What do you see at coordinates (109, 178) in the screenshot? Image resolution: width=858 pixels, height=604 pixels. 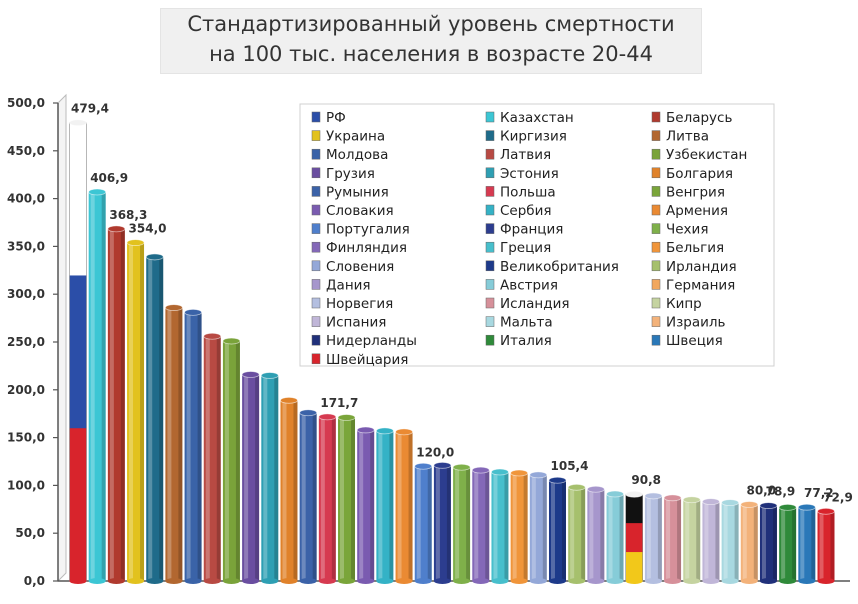 I see `data-label: 406,9` at bounding box center [109, 178].